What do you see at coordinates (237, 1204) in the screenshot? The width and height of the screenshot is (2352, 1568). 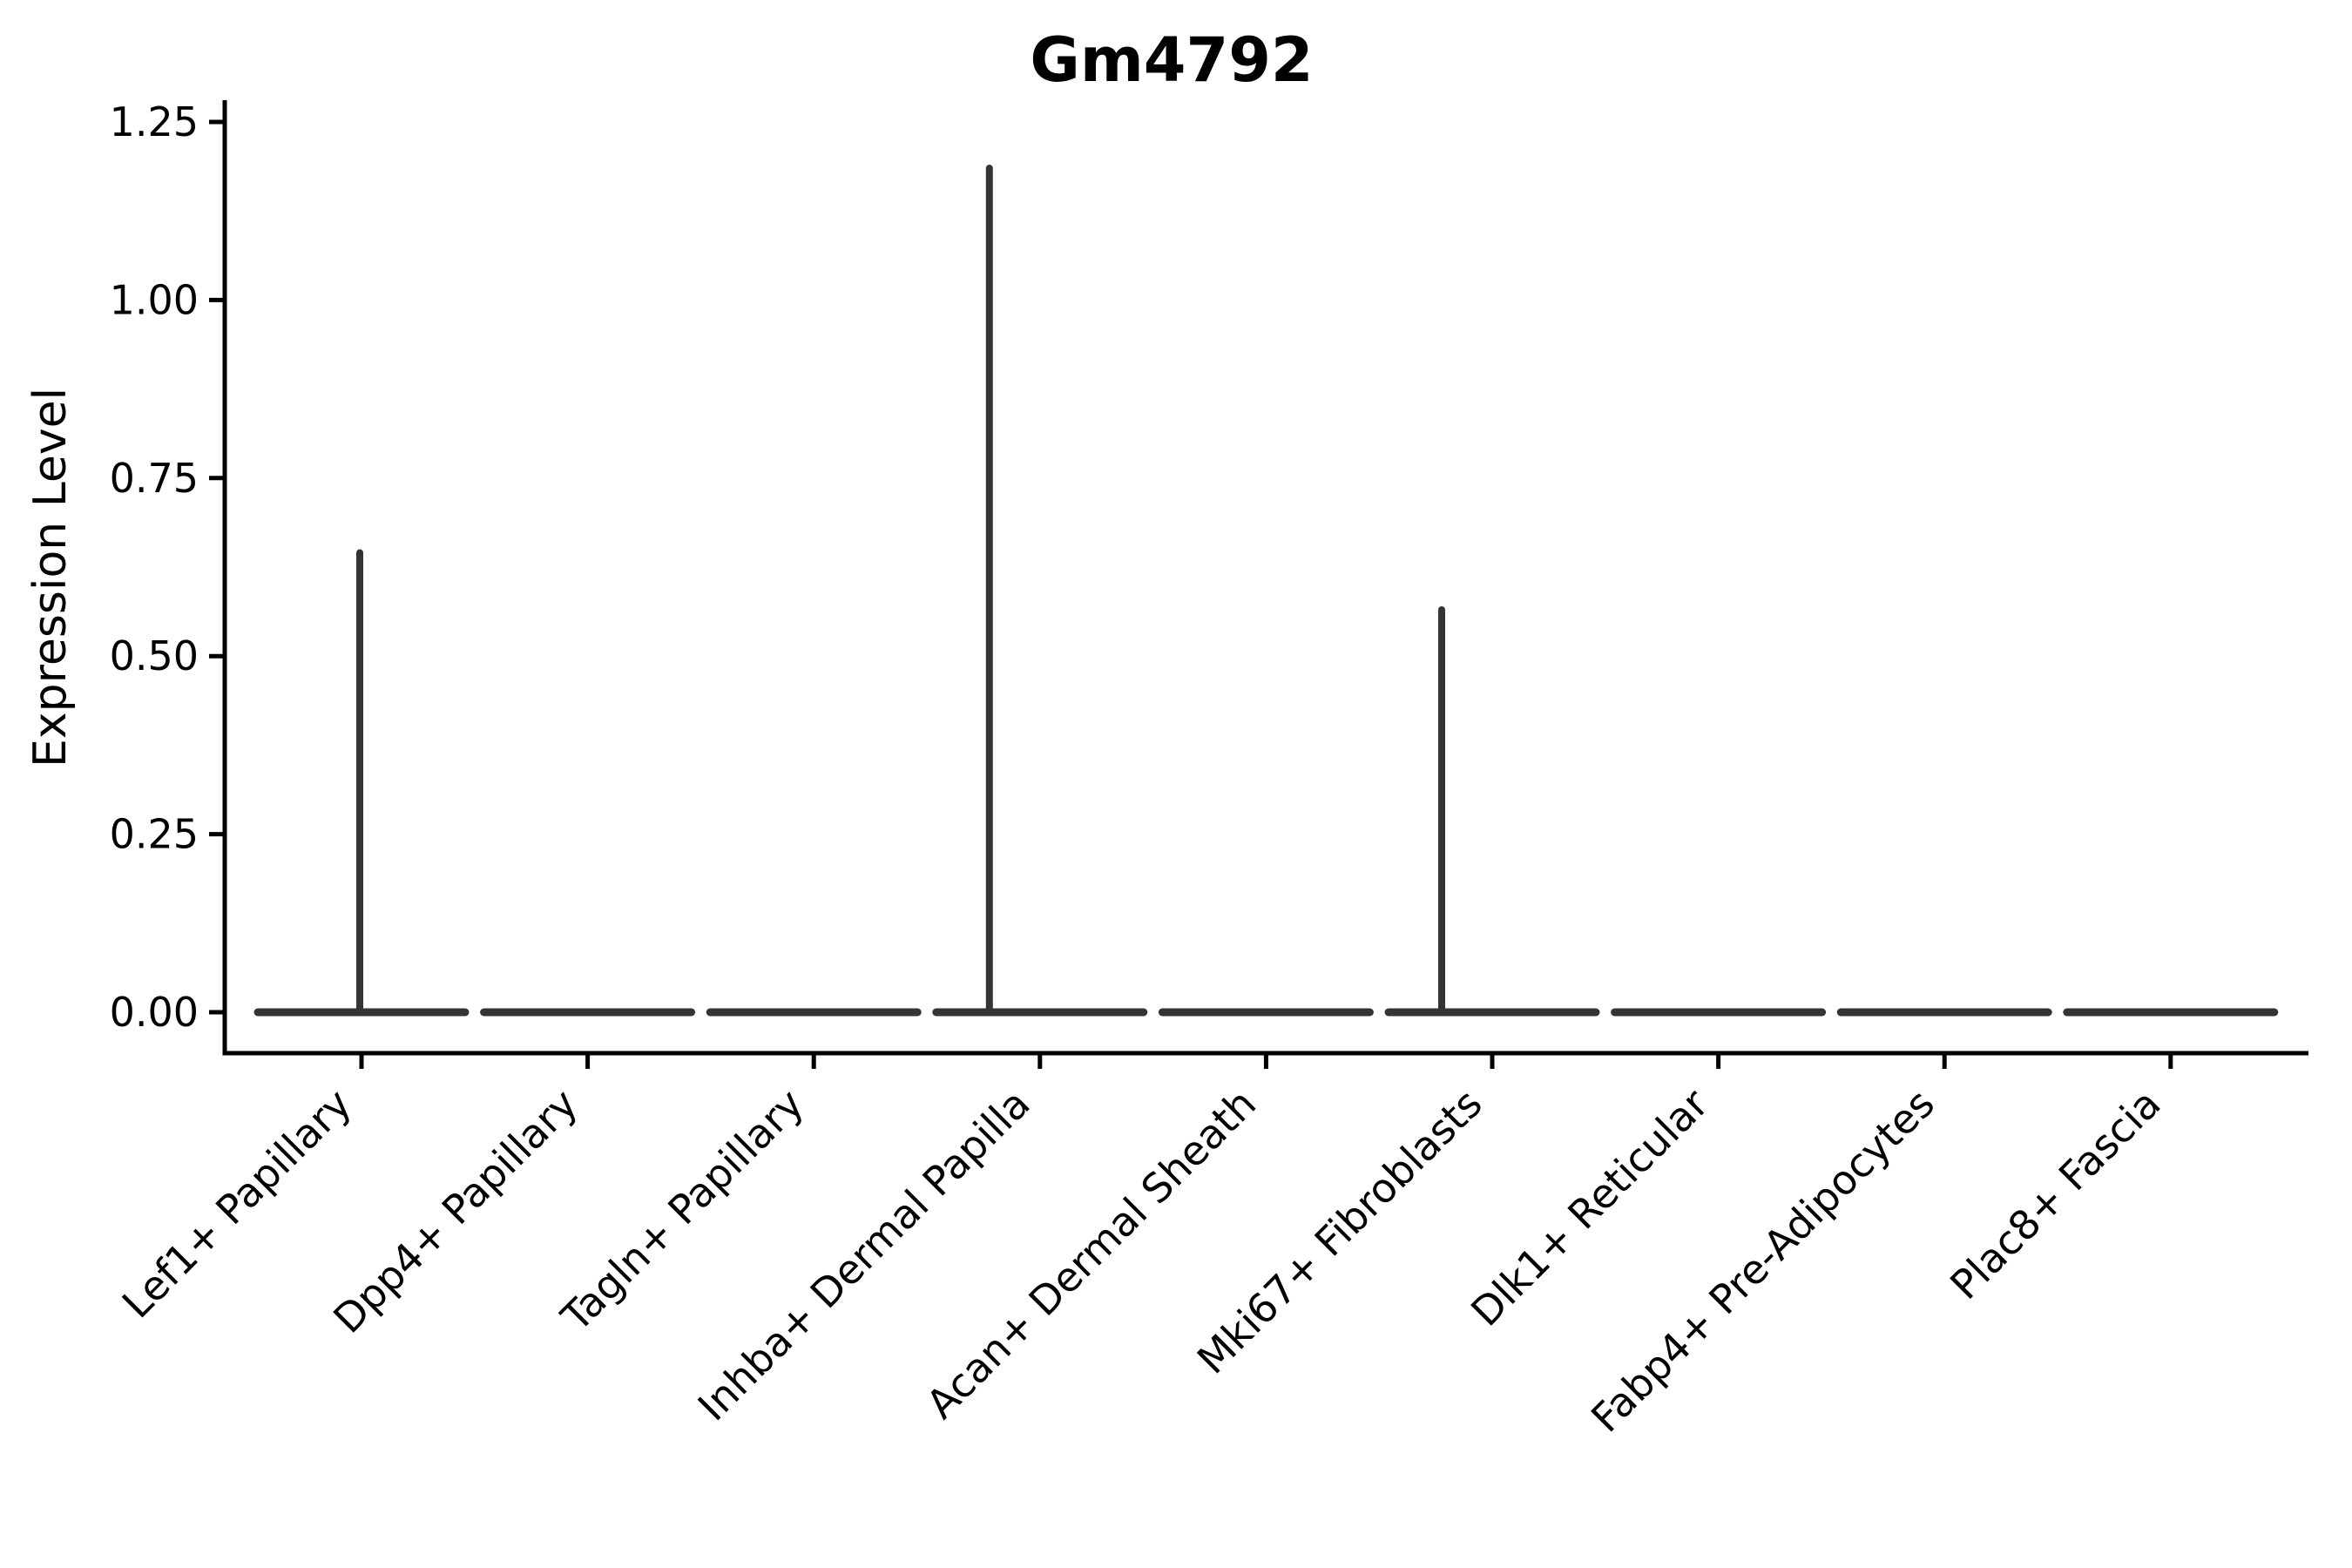 I see `x-tick-label: Lef1+ Papillary` at bounding box center [237, 1204].